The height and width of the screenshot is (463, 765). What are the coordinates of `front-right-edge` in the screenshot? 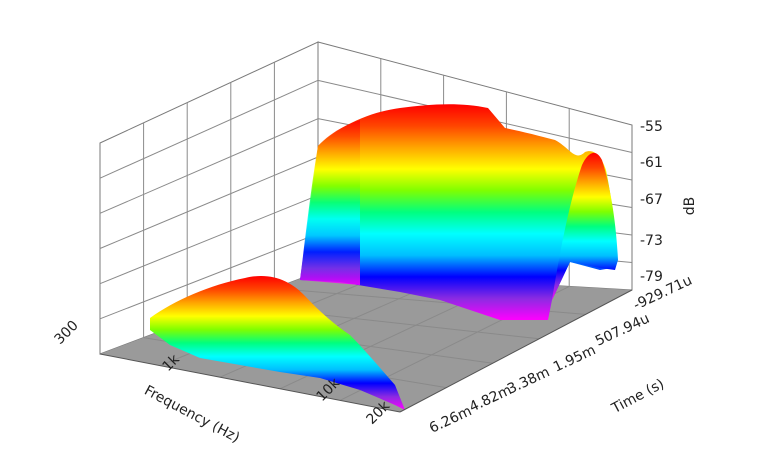 It's located at (516, 351).